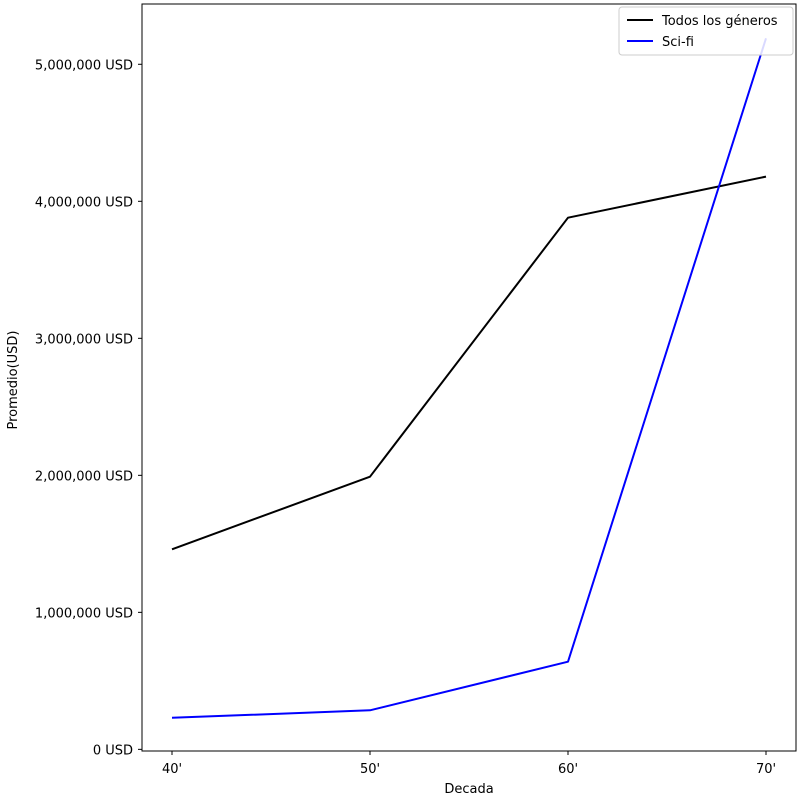  I want to click on y-axis-label: Promedio(USD), so click(13, 379).